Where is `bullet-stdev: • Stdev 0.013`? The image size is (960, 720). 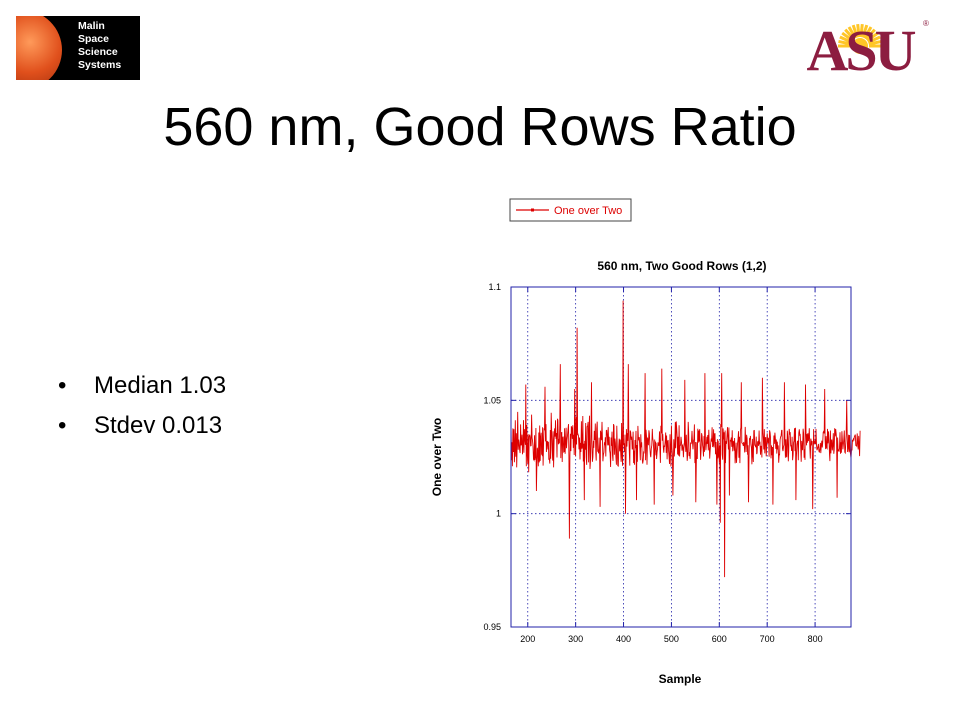
bullet-stdev: • Stdev 0.013 is located at coordinates (142, 426).